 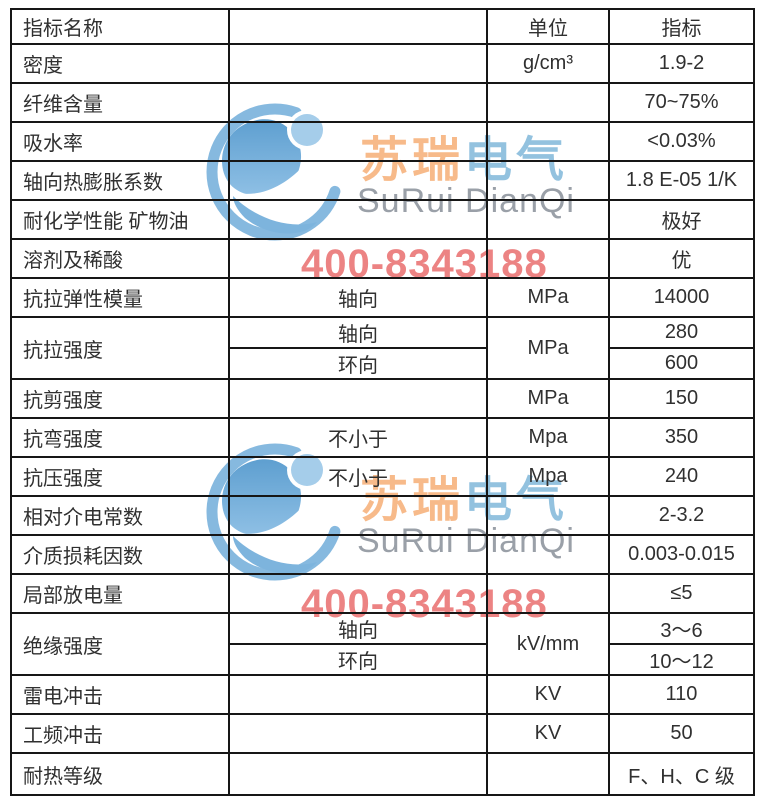 What do you see at coordinates (120, 348) in the screenshot?
I see `spec-name-cell: 抗拉强度` at bounding box center [120, 348].